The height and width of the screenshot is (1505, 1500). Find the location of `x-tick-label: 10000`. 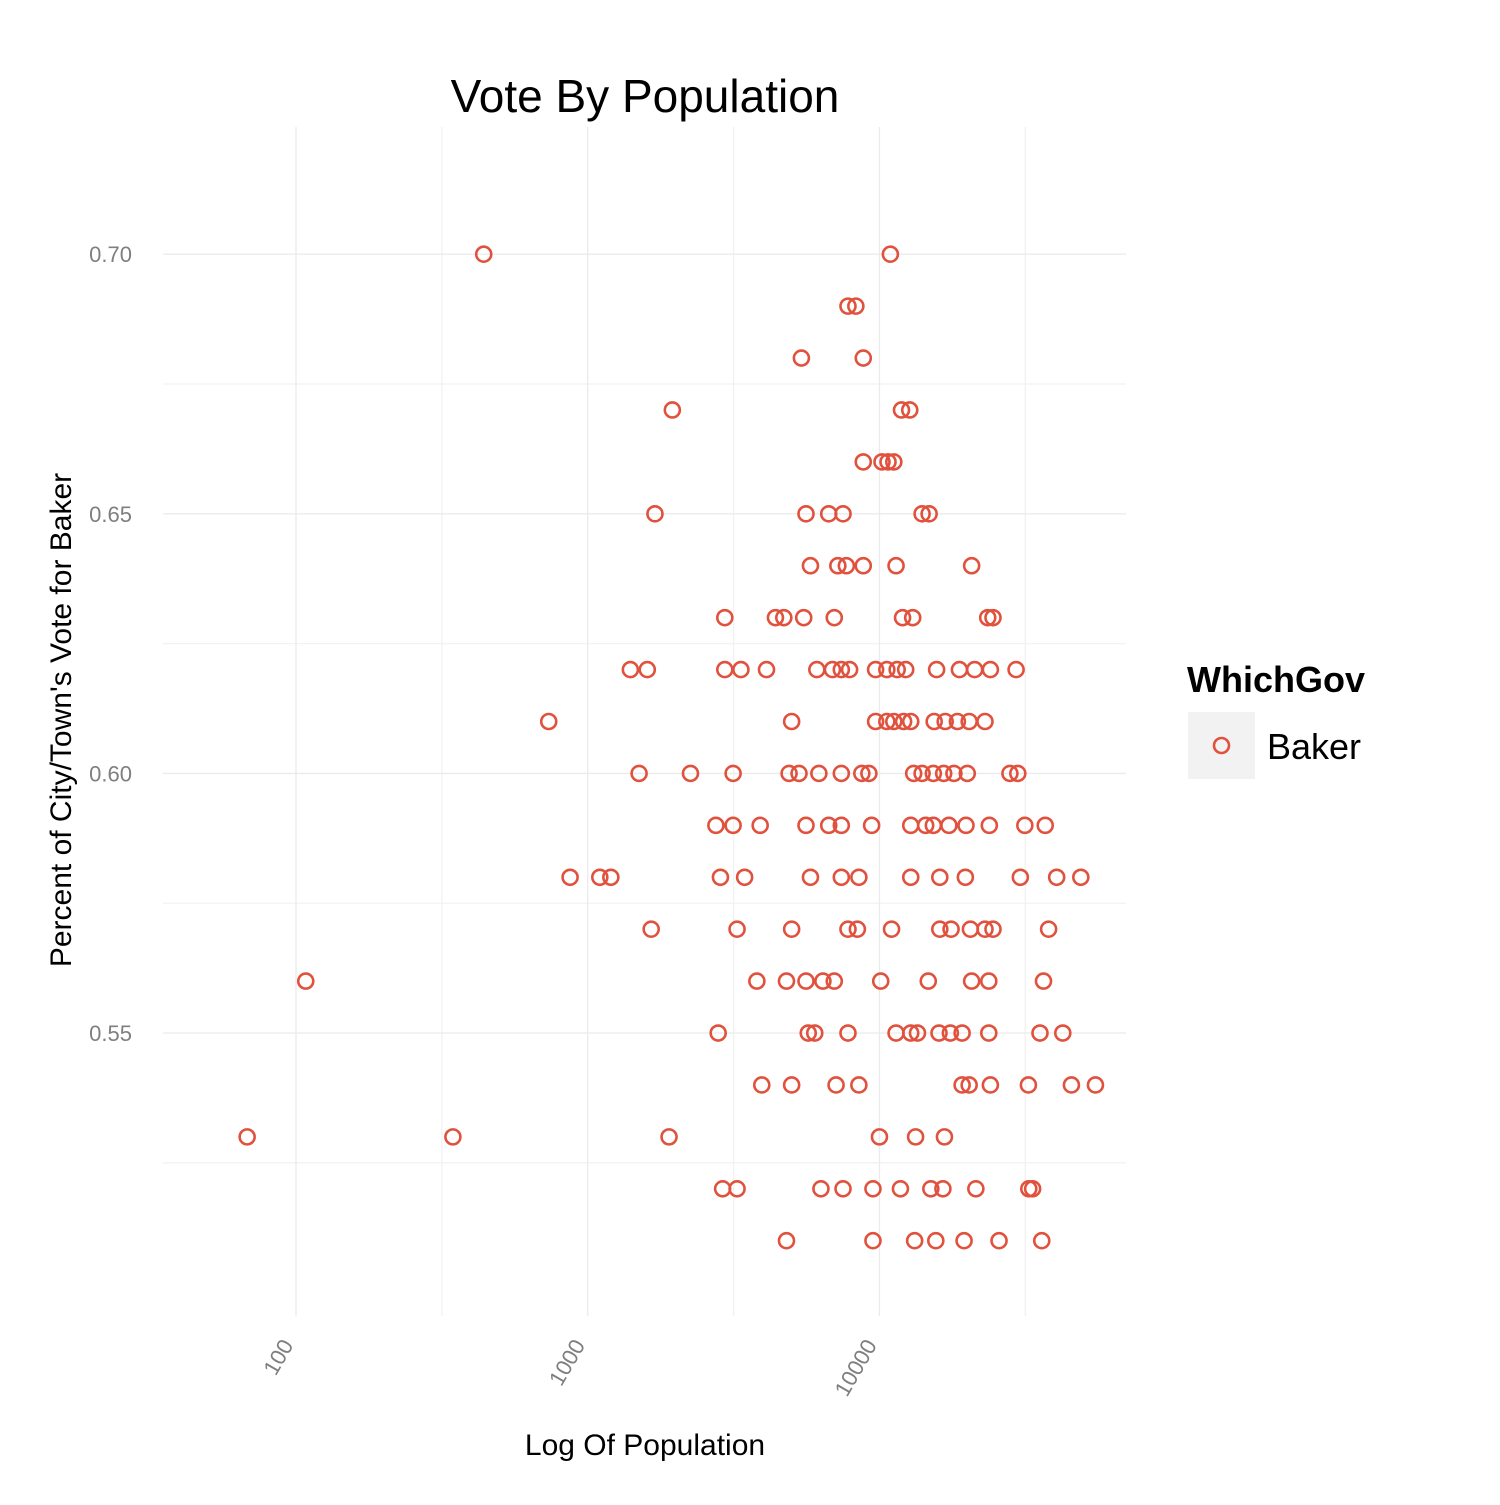

x-tick-label: 10000 is located at coordinates (856, 1367).